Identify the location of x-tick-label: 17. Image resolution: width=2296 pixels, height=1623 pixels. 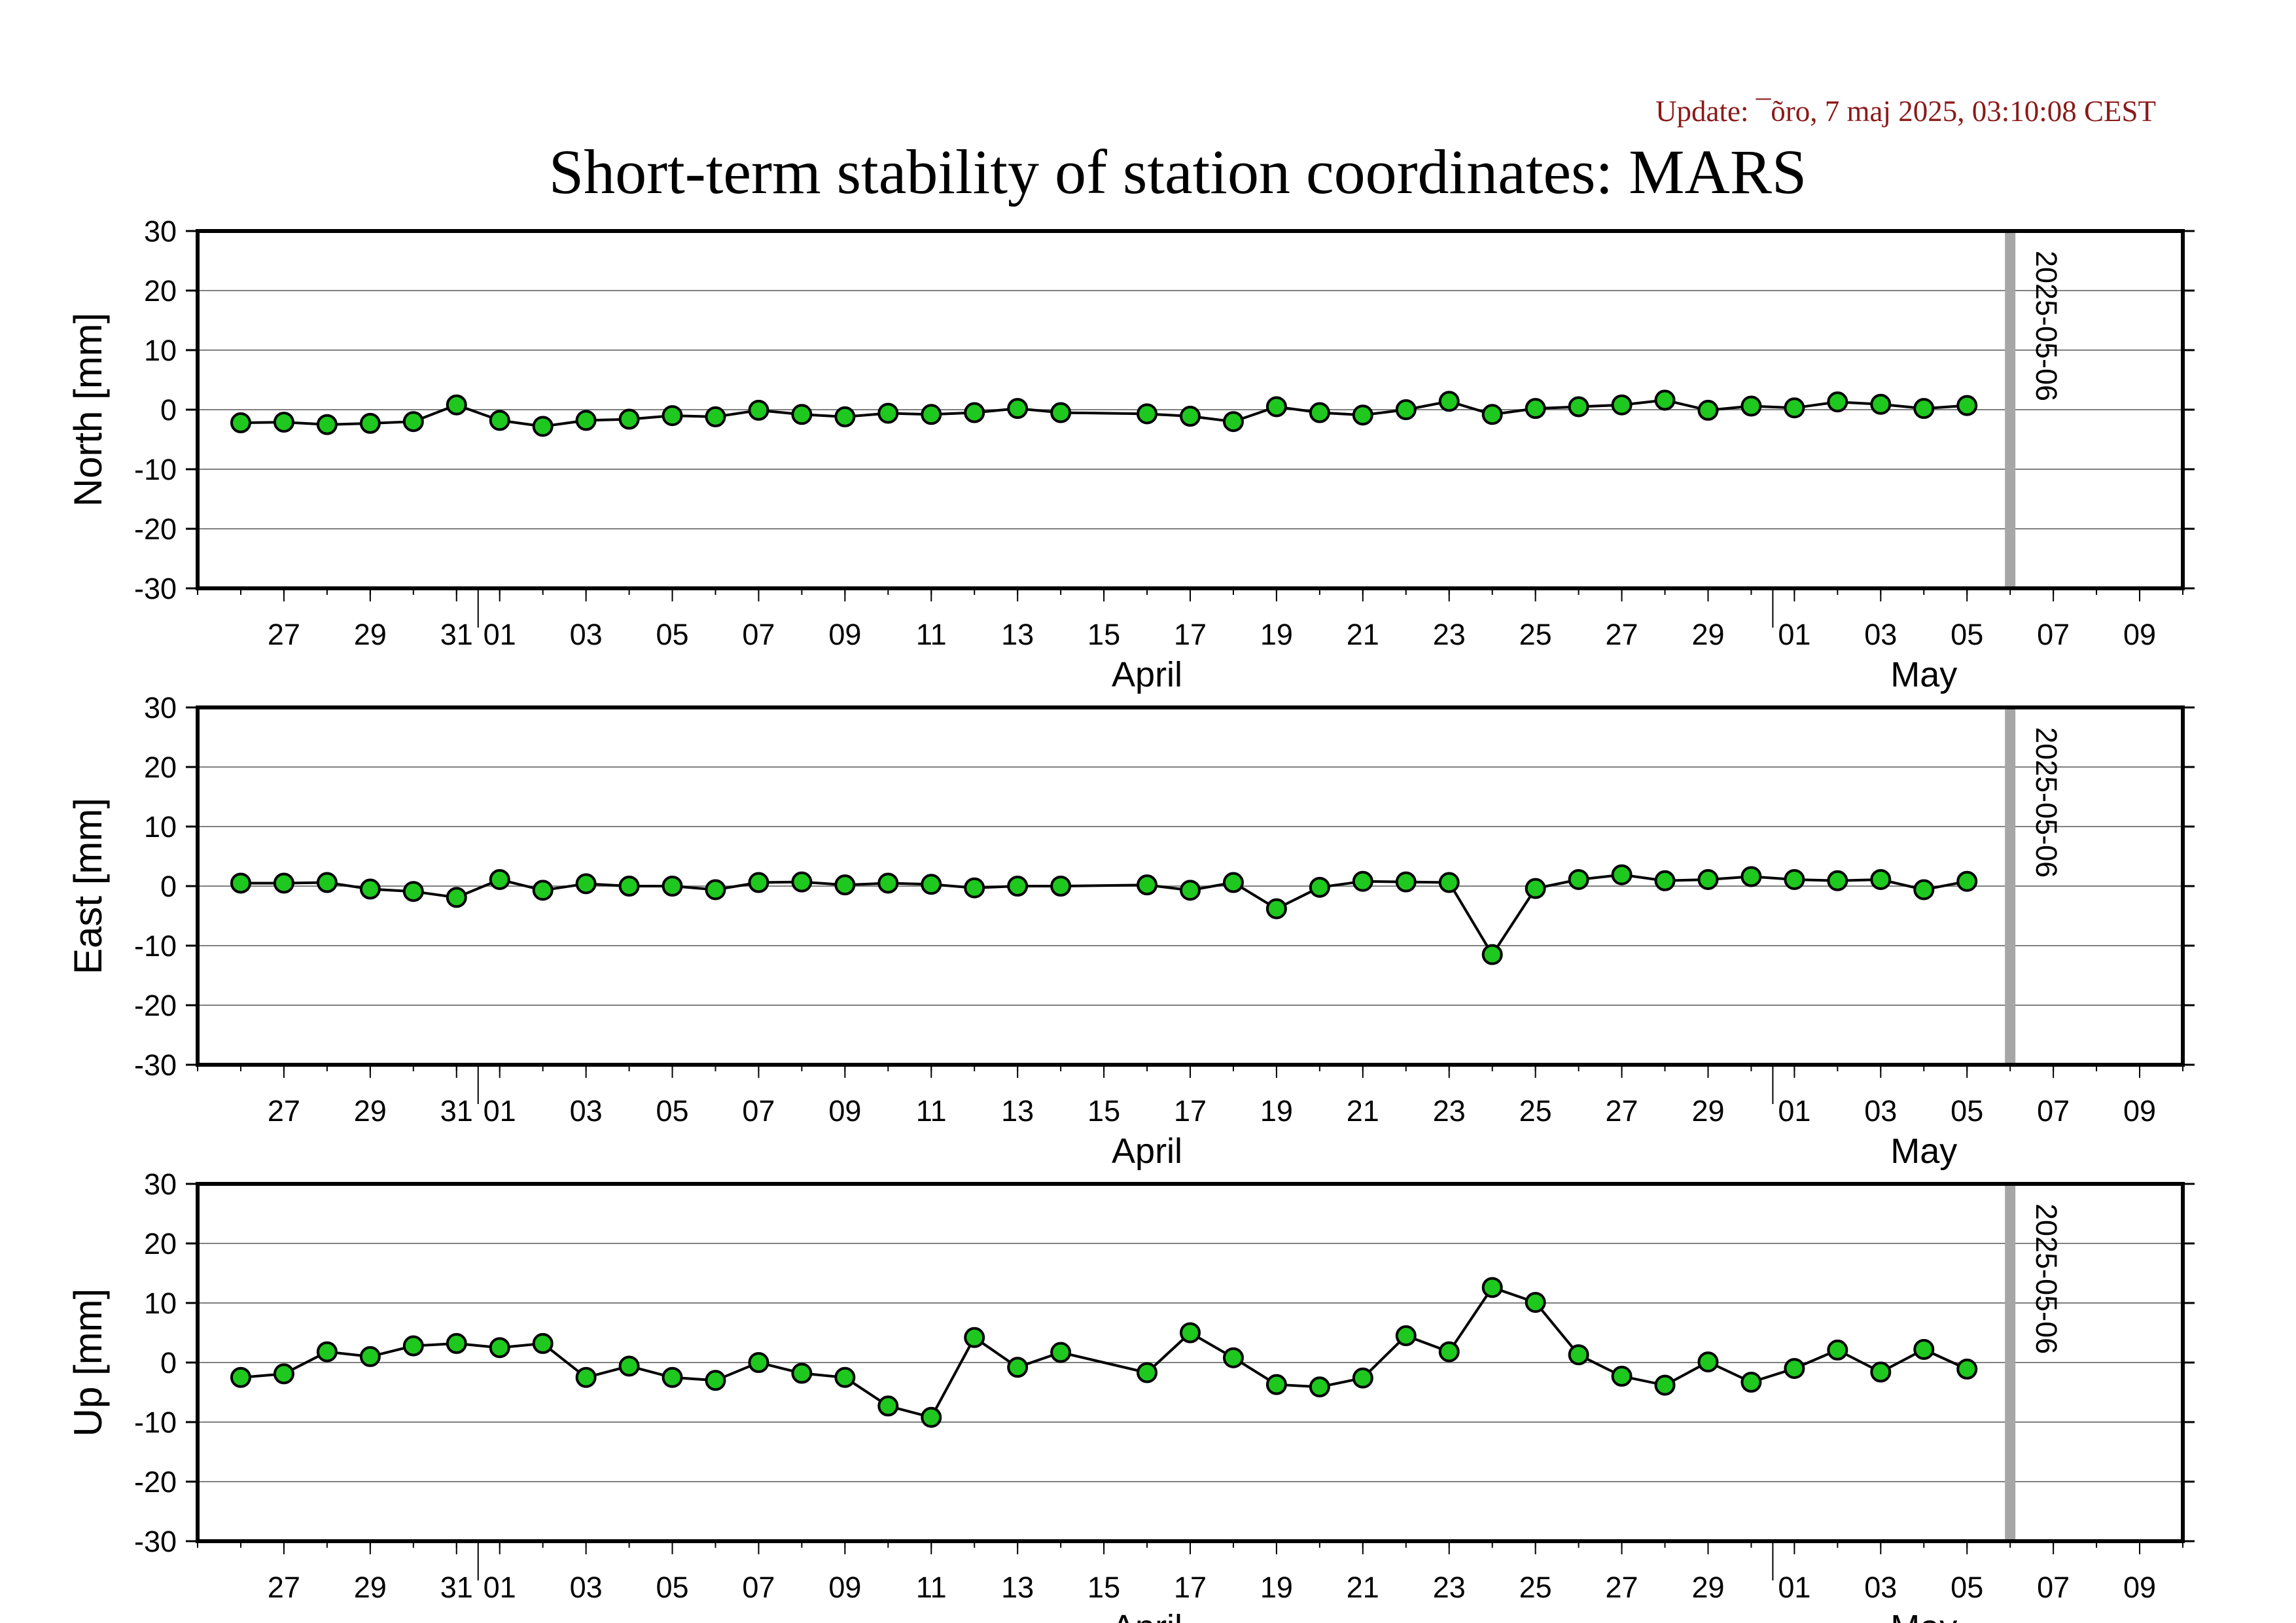
(1190, 1111).